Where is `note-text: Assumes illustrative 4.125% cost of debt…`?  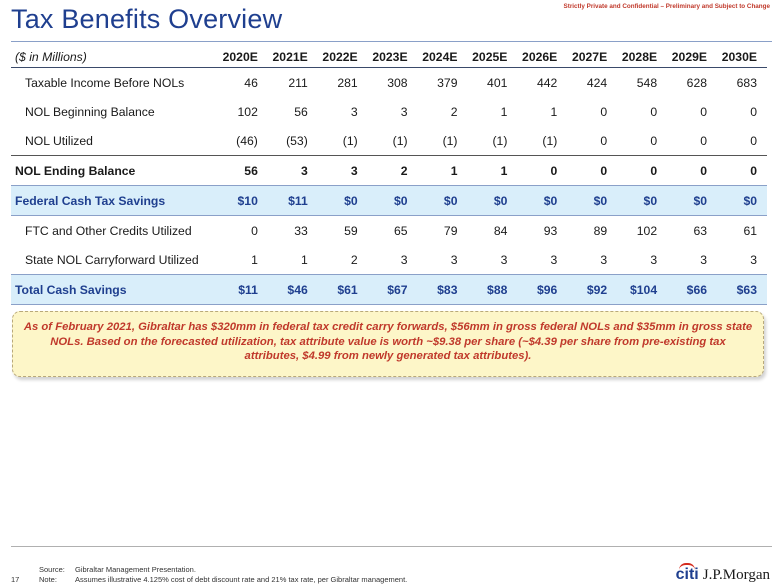
note-text: Assumes illustrative 4.125% cost of debt… is located at coordinates (241, 579).